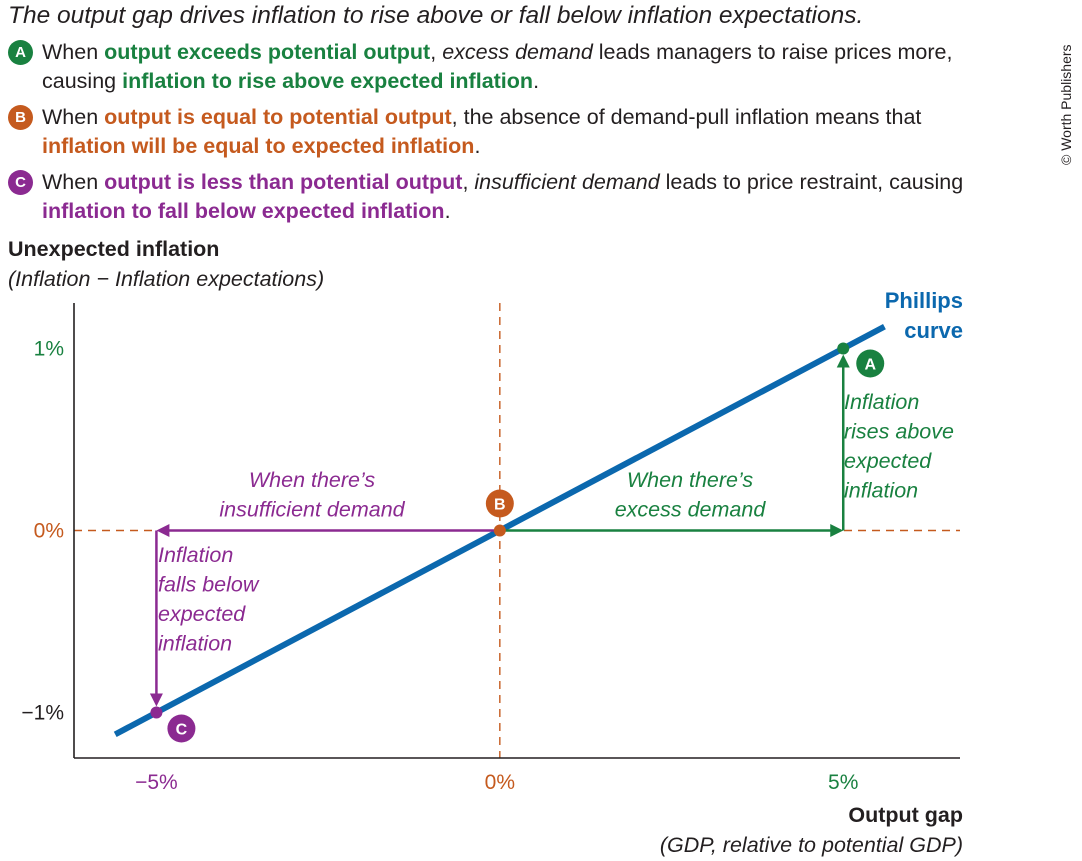 The height and width of the screenshot is (861, 1082). I want to click on inflation-rises-annotation: Inflation, so click(881, 402).